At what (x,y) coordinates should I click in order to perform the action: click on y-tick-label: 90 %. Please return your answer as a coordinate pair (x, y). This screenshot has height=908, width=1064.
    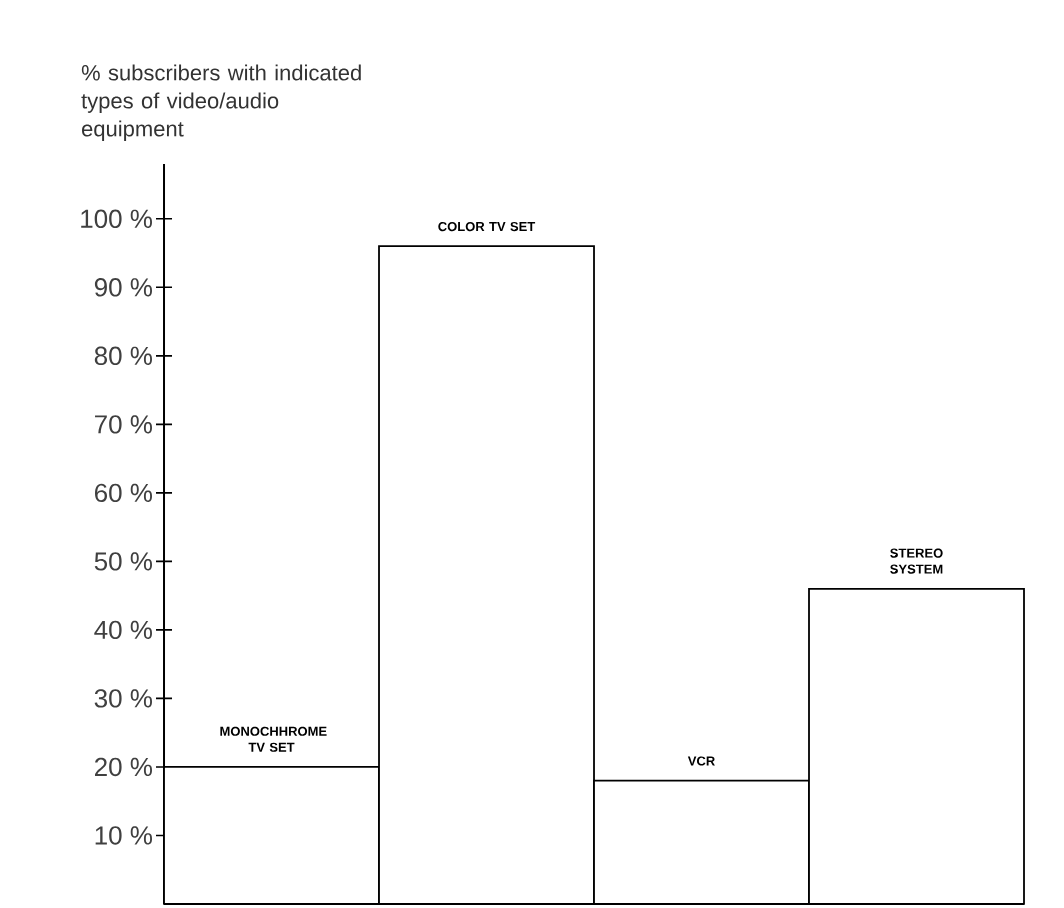
    Looking at the image, I should click on (123, 287).